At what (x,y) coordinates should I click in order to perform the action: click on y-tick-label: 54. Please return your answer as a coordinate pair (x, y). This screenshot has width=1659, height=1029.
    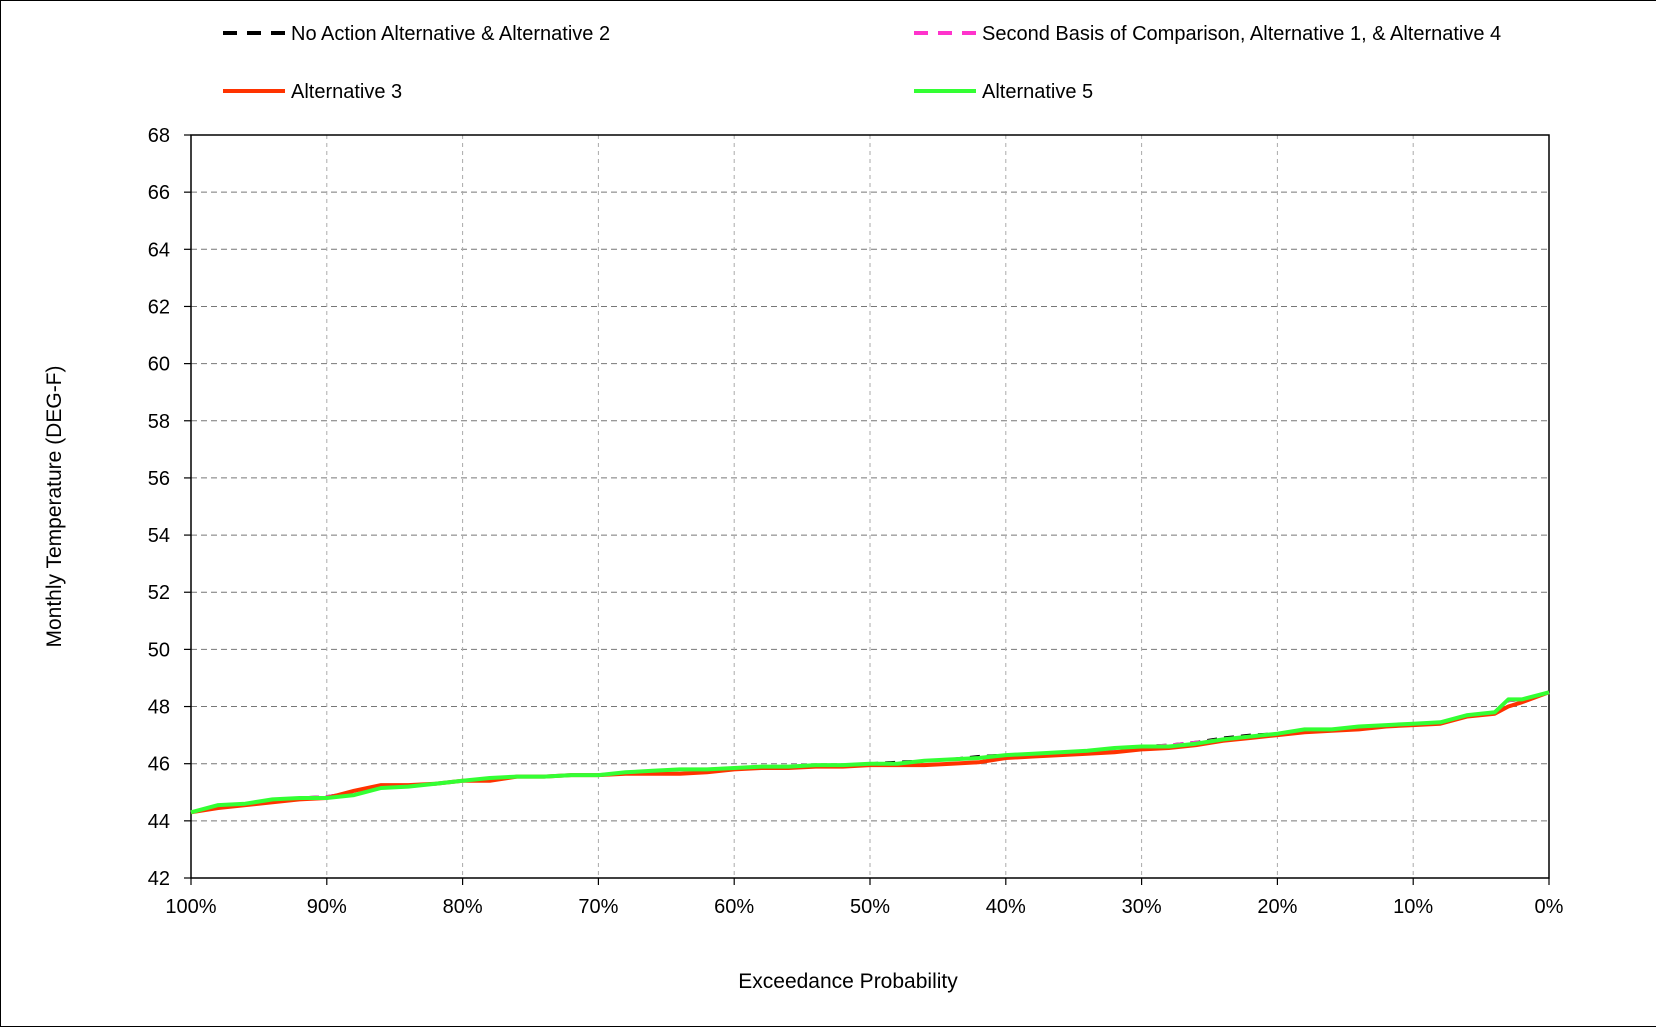
    Looking at the image, I should click on (159, 536).